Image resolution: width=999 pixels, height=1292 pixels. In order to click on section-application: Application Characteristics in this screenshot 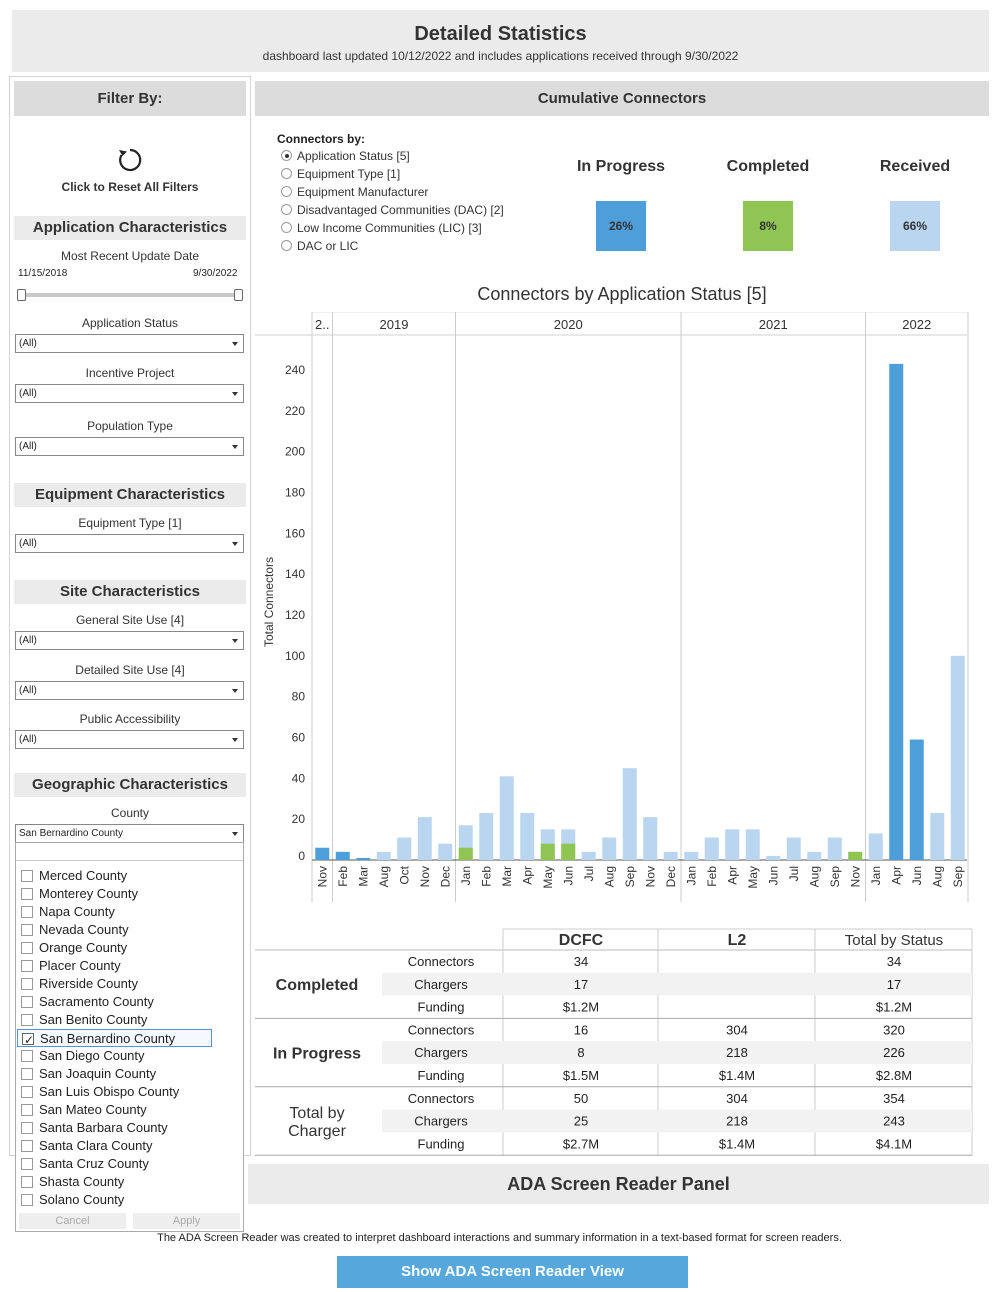, I will do `click(130, 228)`.